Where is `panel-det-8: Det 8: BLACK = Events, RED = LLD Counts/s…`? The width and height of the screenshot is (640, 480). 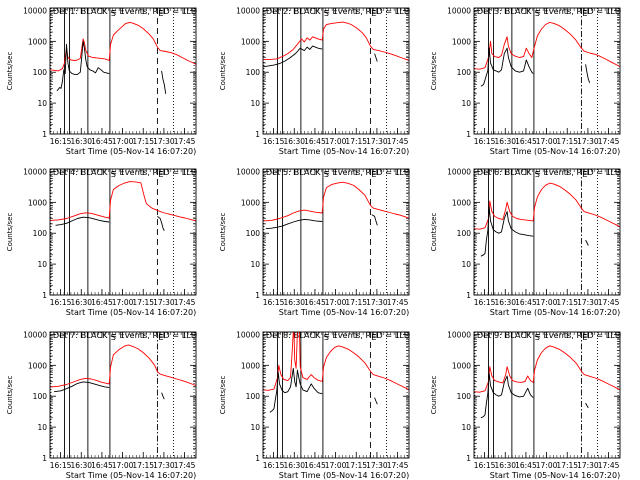 panel-det-8: Det 8: BLACK = Events, RED = LLD Counts/s… is located at coordinates (314, 405).